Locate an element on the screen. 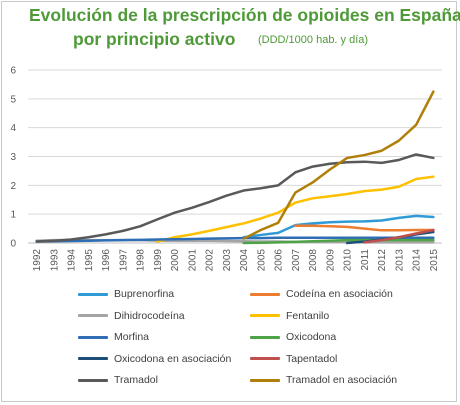  x-tick-label: 2000 is located at coordinates (175, 260).